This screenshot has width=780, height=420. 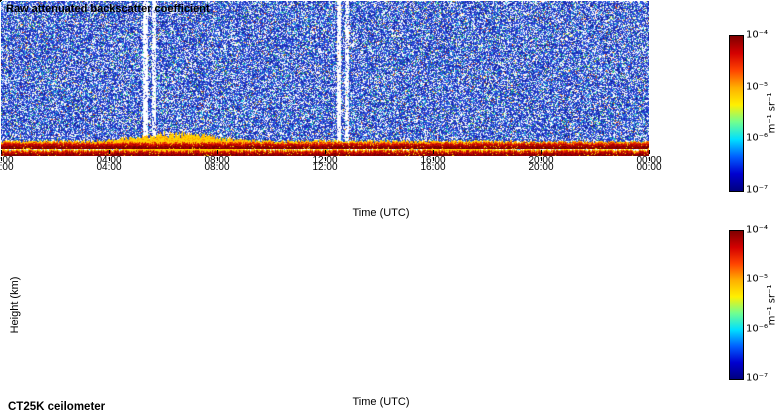 What do you see at coordinates (57, 407) in the screenshot?
I see `instrument-label: CT25K ceilometer` at bounding box center [57, 407].